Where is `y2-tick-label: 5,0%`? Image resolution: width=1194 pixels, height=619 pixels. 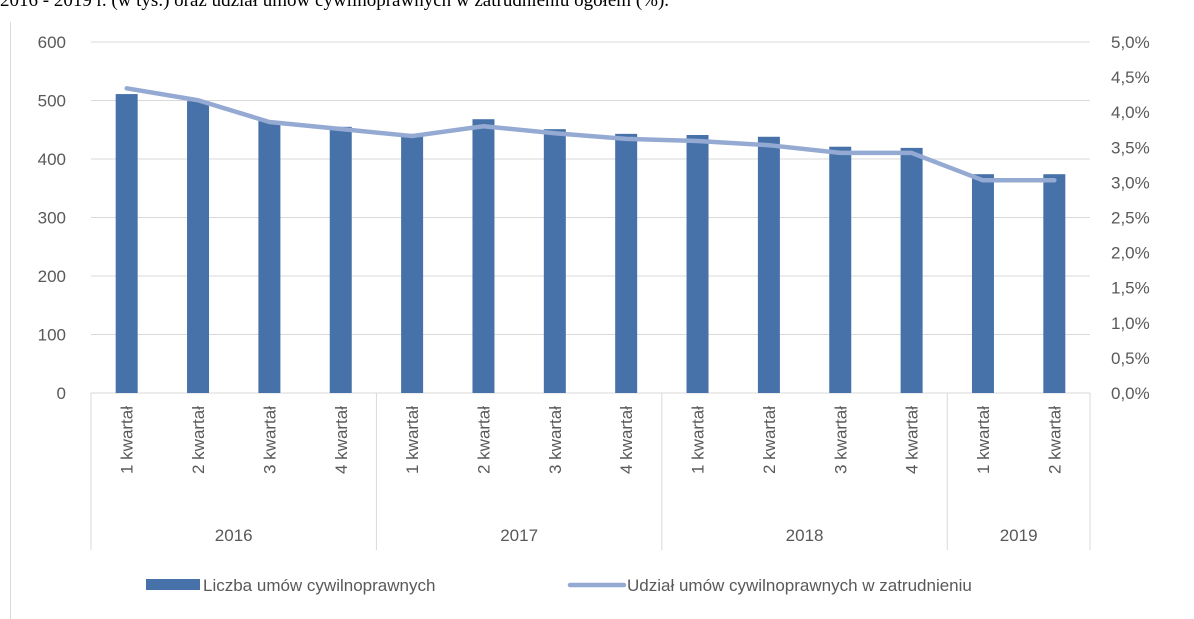
y2-tick-label: 5,0% is located at coordinates (1130, 42).